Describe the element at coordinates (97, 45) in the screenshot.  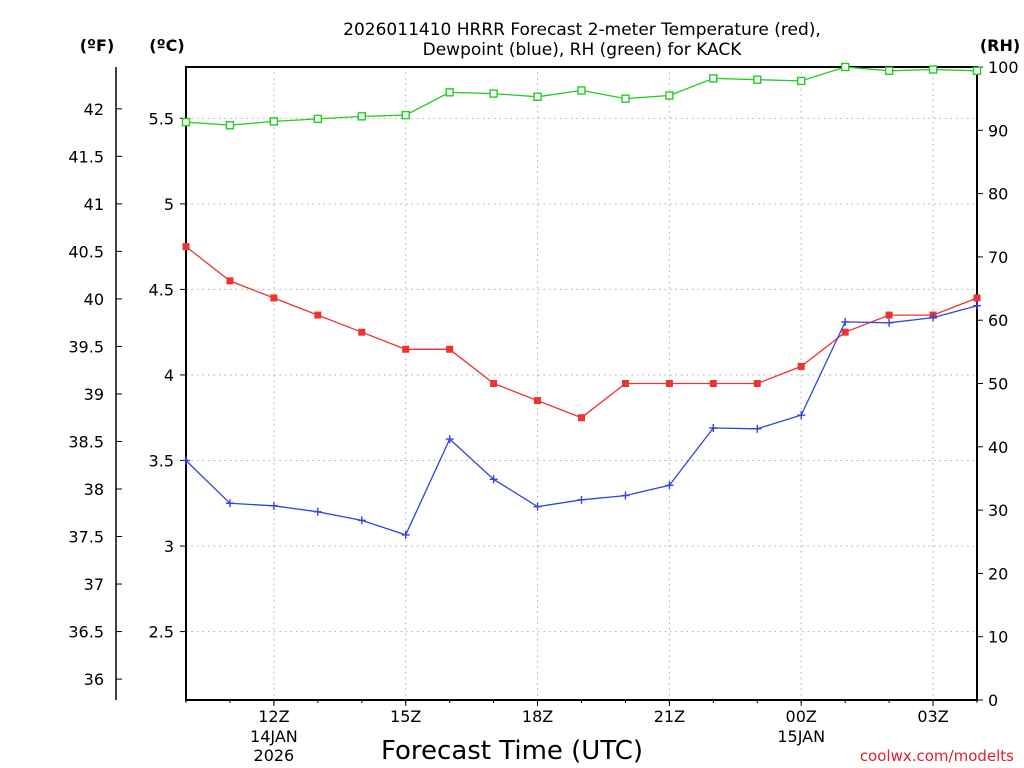
I see `fahrenheit-unit-label: (ºF)` at that location.